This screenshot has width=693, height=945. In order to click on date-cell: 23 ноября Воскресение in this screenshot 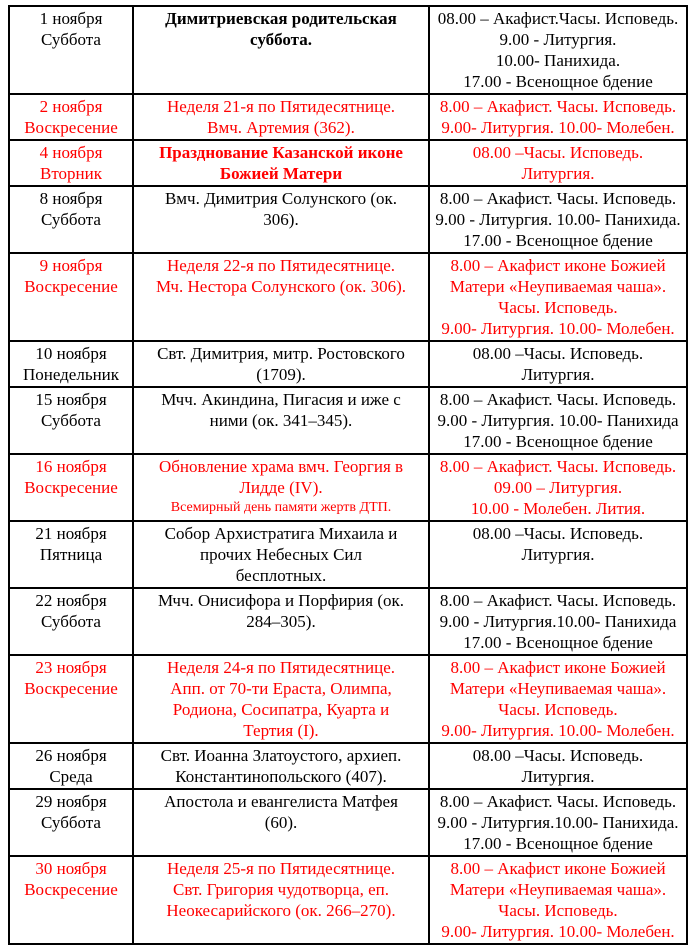, I will do `click(71, 699)`.